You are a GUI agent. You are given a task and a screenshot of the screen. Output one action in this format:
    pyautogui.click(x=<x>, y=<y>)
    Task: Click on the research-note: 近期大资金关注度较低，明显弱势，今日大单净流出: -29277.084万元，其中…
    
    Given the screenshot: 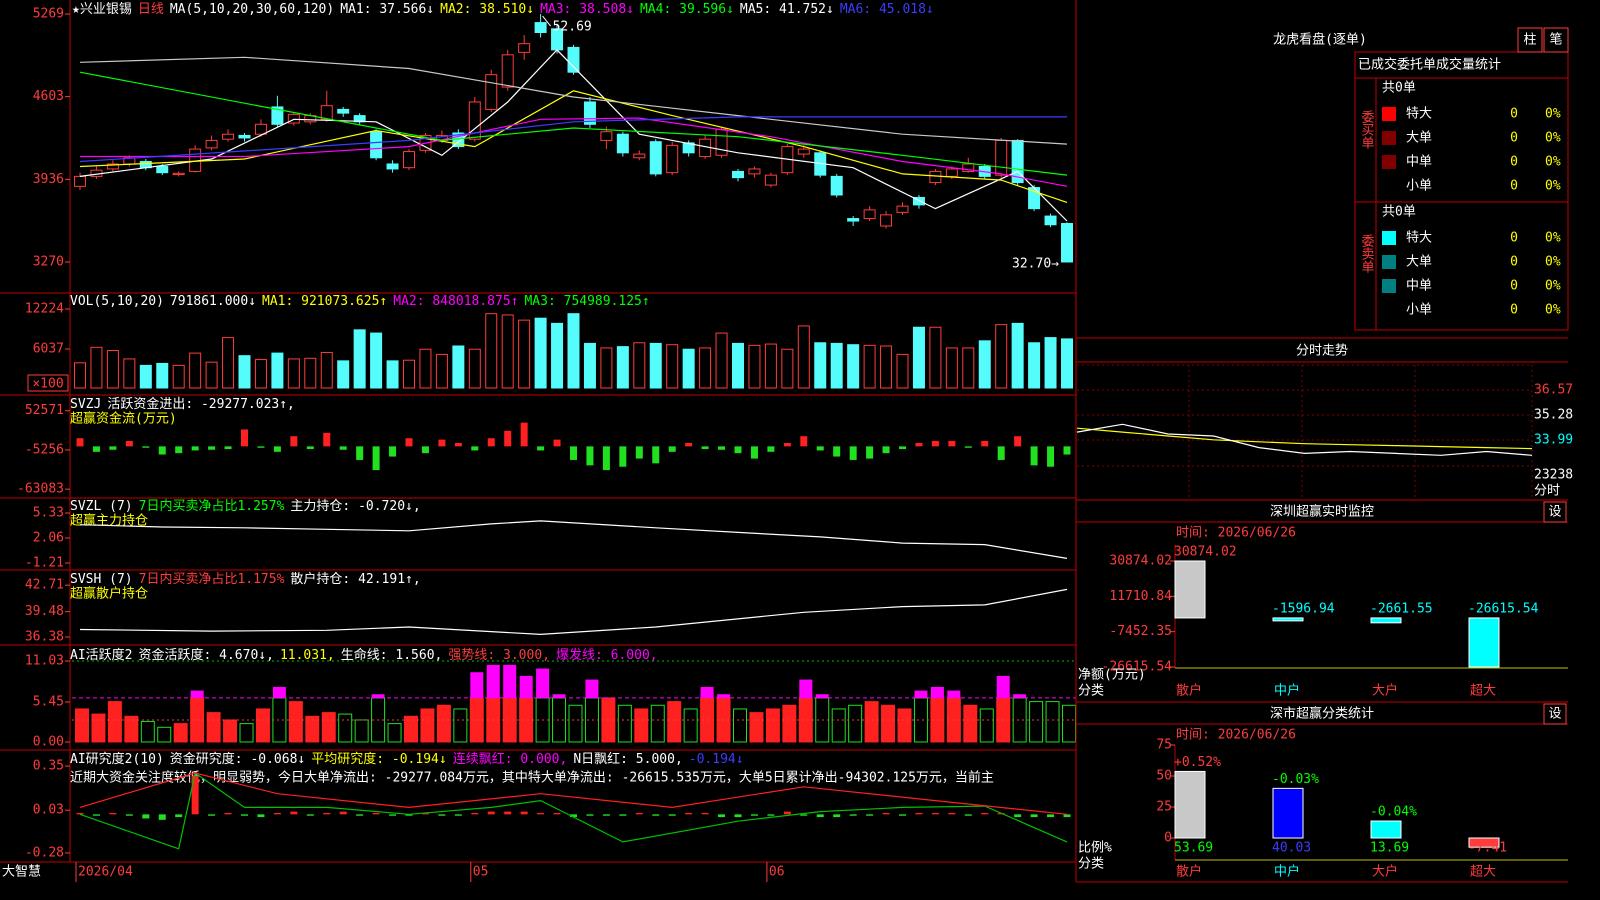 What is the action you would take?
    pyautogui.click(x=532, y=778)
    